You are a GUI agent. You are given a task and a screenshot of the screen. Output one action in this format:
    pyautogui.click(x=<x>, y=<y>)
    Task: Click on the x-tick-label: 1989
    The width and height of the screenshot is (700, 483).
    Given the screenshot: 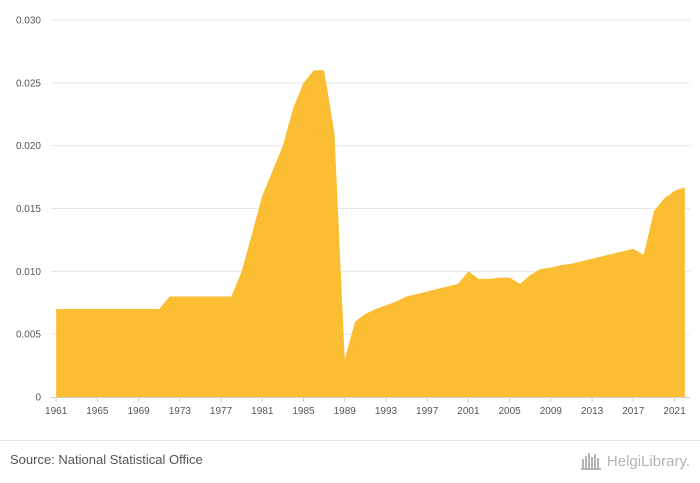 What is the action you would take?
    pyautogui.click(x=345, y=411)
    